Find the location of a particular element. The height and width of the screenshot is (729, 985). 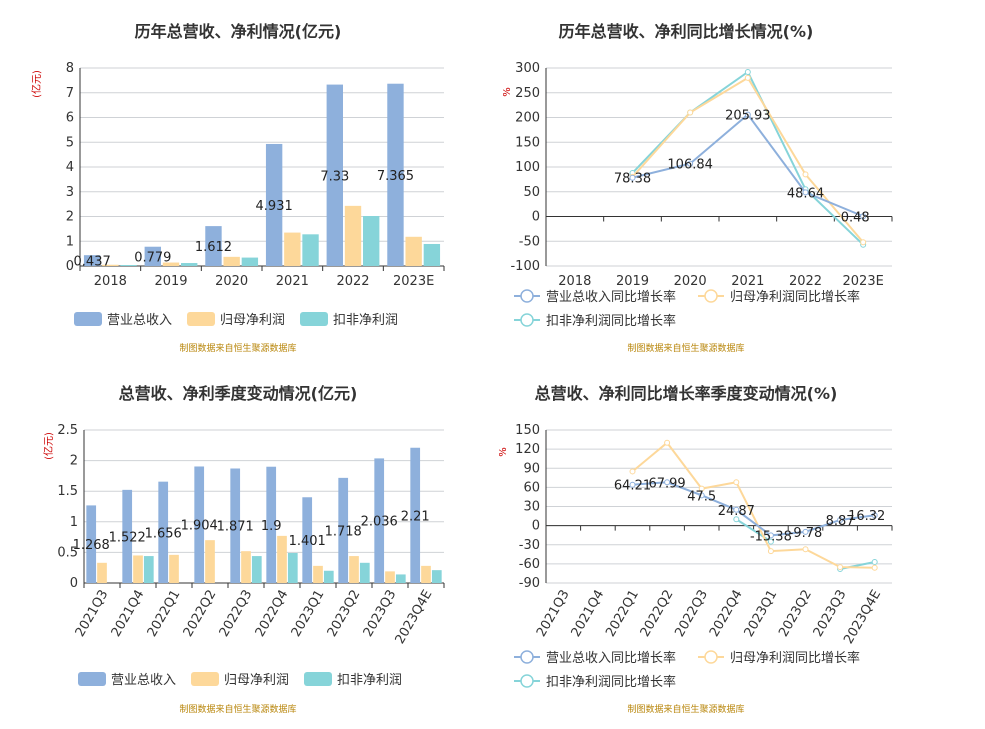

line-data-label: 67.99 is located at coordinates (666, 483).